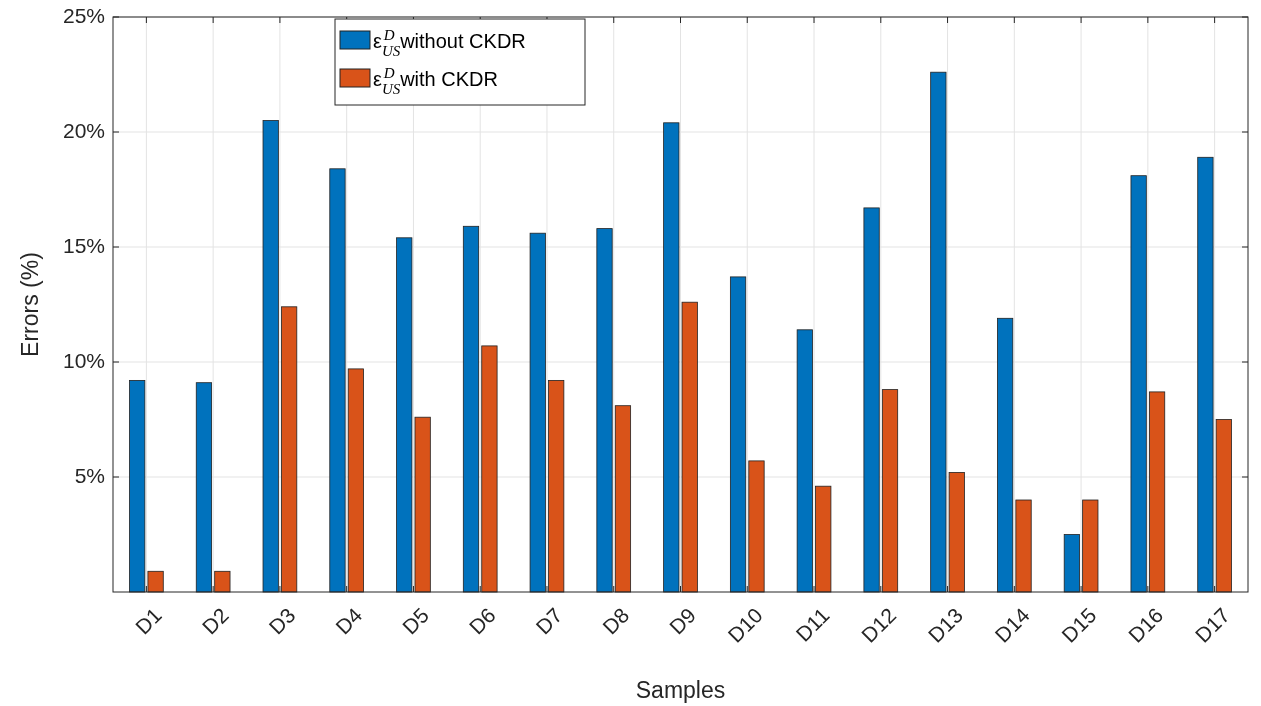 The image size is (1261, 706). What do you see at coordinates (215, 621) in the screenshot?
I see `x-tick-label: D2` at bounding box center [215, 621].